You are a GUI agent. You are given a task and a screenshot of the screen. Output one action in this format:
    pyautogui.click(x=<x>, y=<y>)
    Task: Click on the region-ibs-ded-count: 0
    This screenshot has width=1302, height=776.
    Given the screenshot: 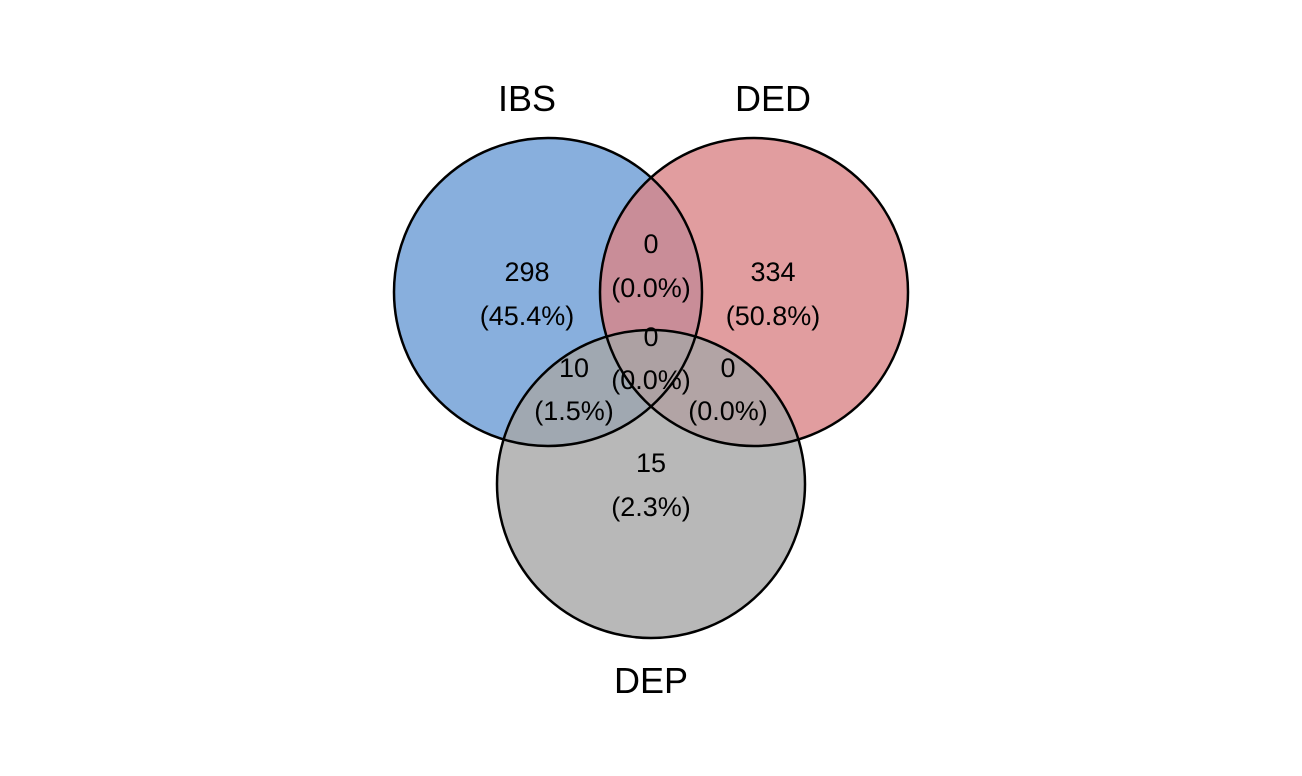 What is the action you would take?
    pyautogui.click(x=650, y=244)
    